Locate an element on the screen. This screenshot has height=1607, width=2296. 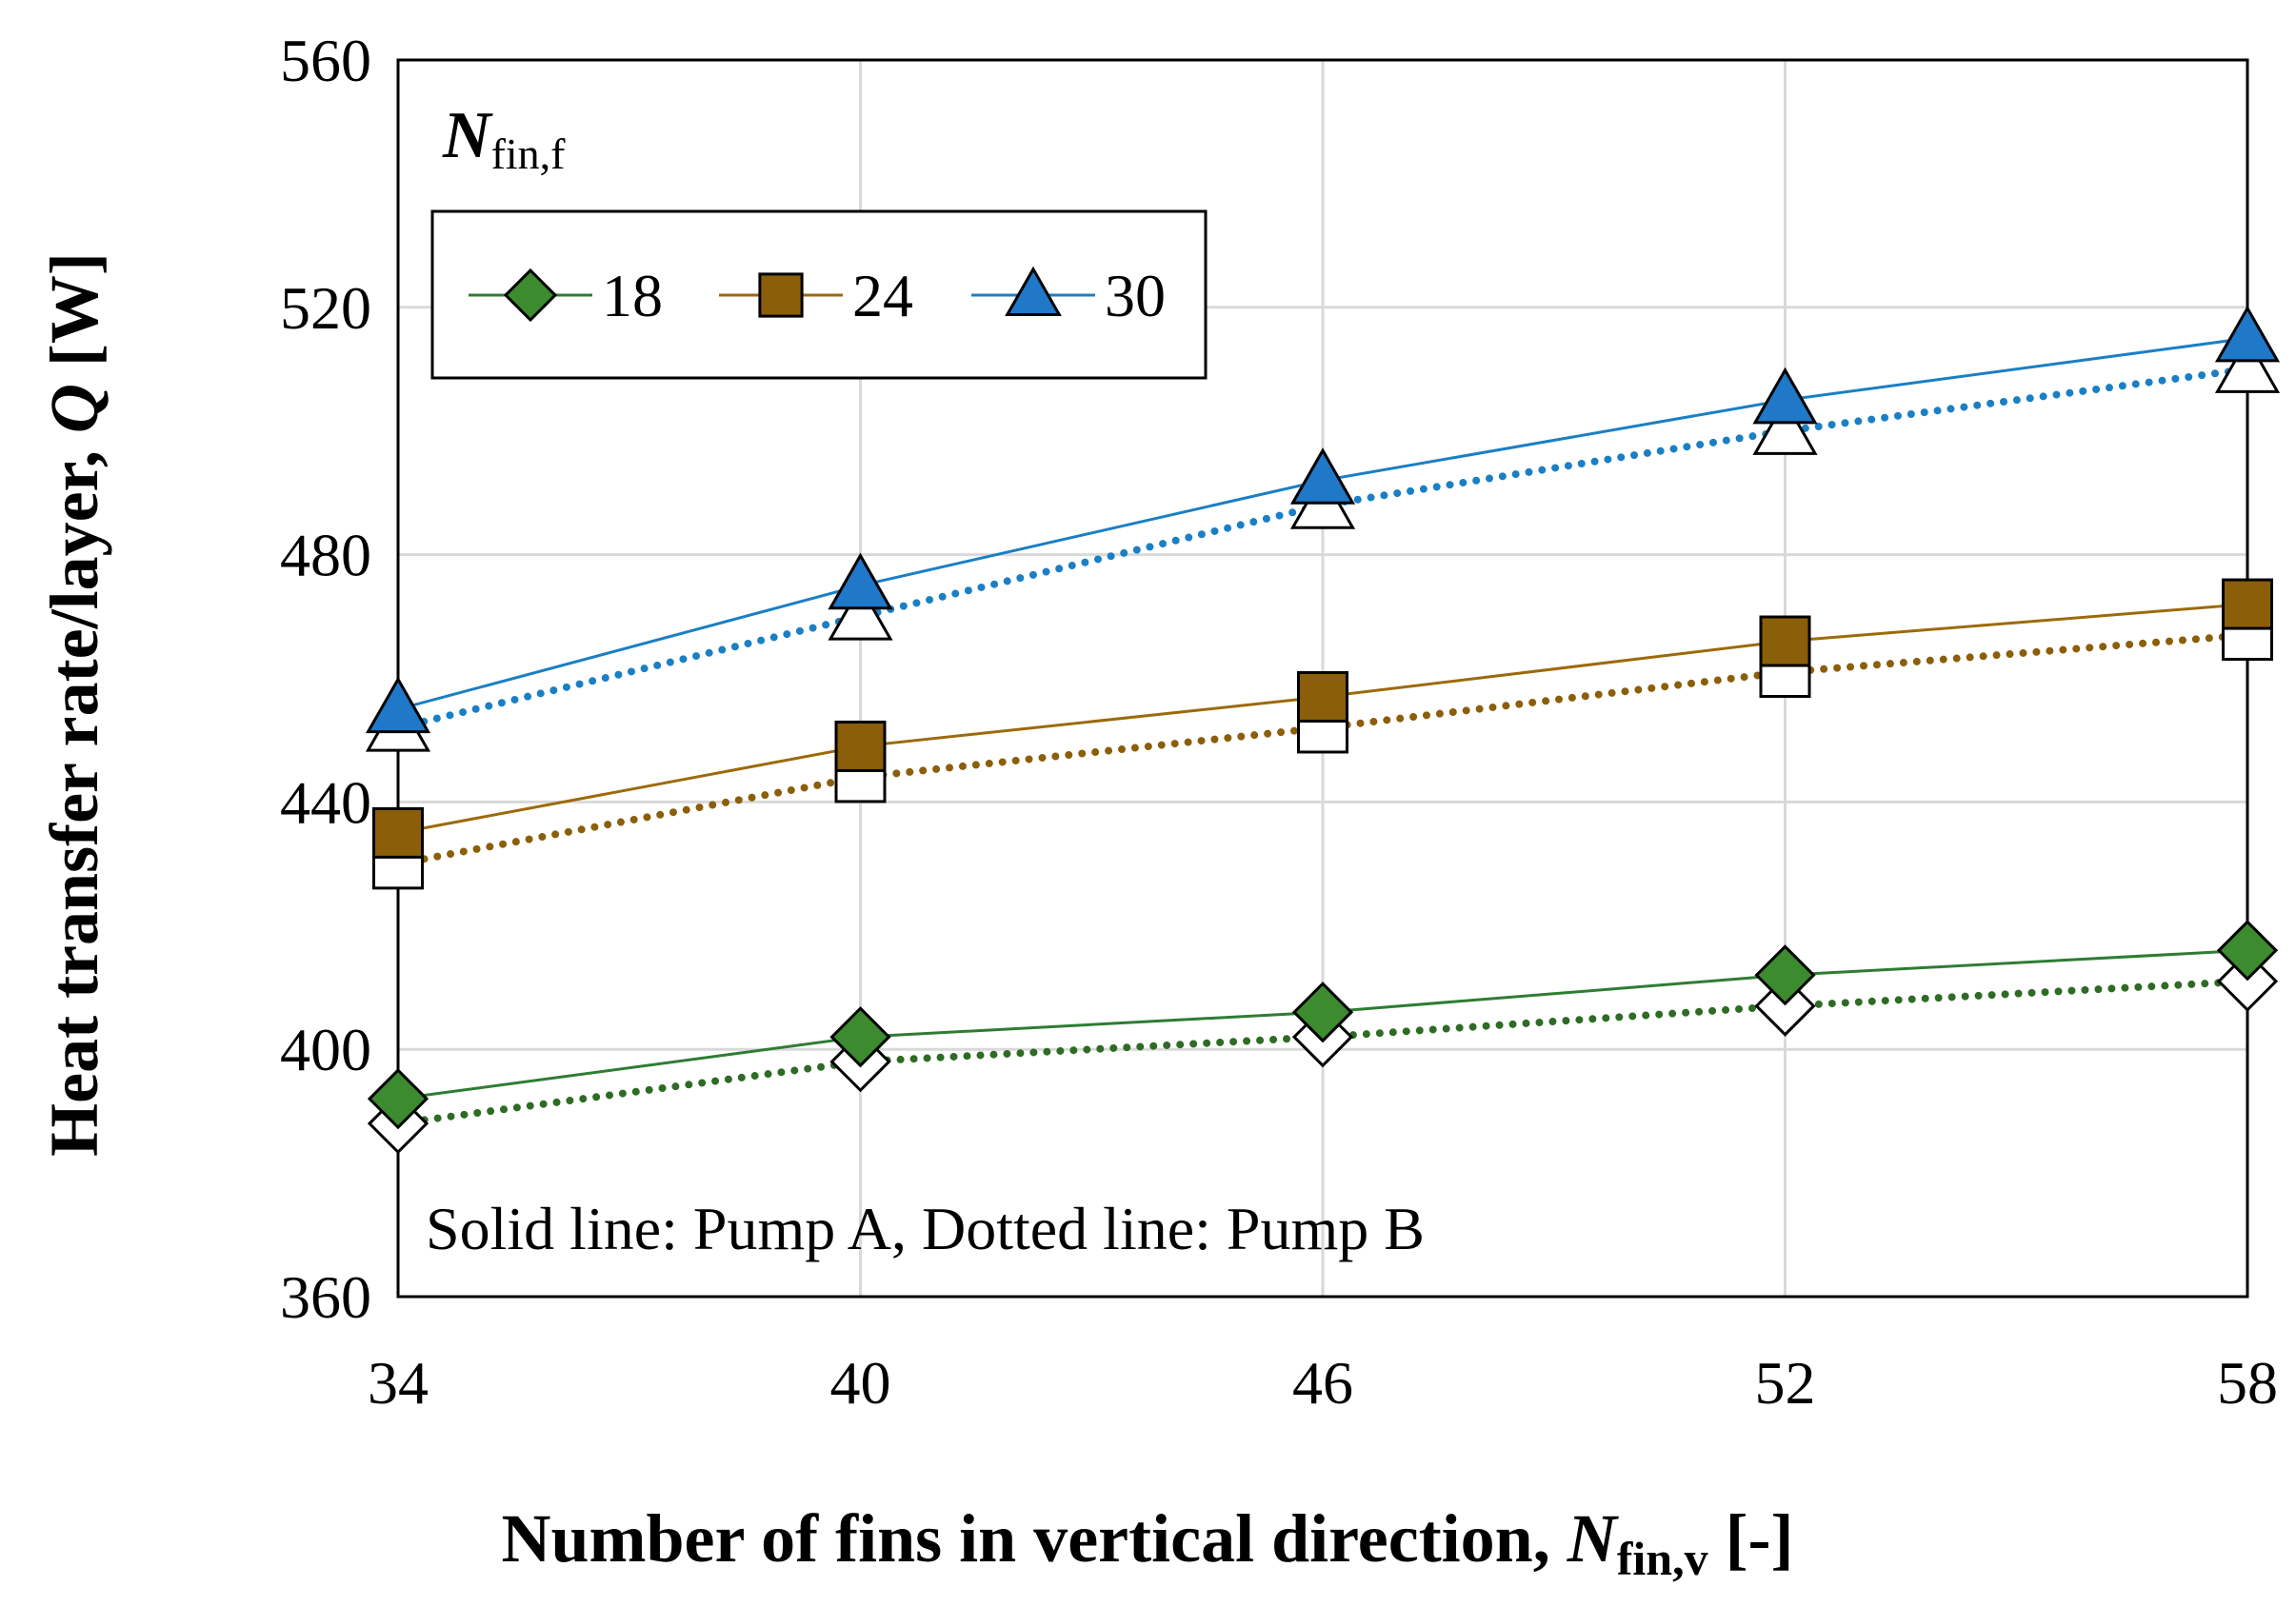
legend-title-sub: fin,f is located at coordinates (529, 154).